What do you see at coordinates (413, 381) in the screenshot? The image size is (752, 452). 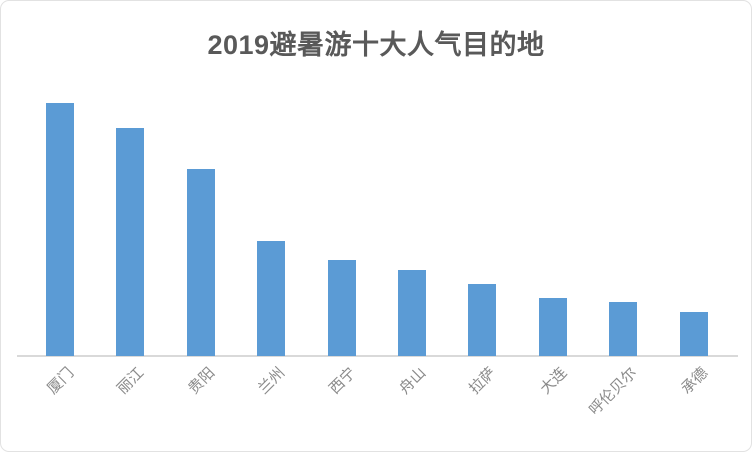 I see `x-axis-label: 舟山` at bounding box center [413, 381].